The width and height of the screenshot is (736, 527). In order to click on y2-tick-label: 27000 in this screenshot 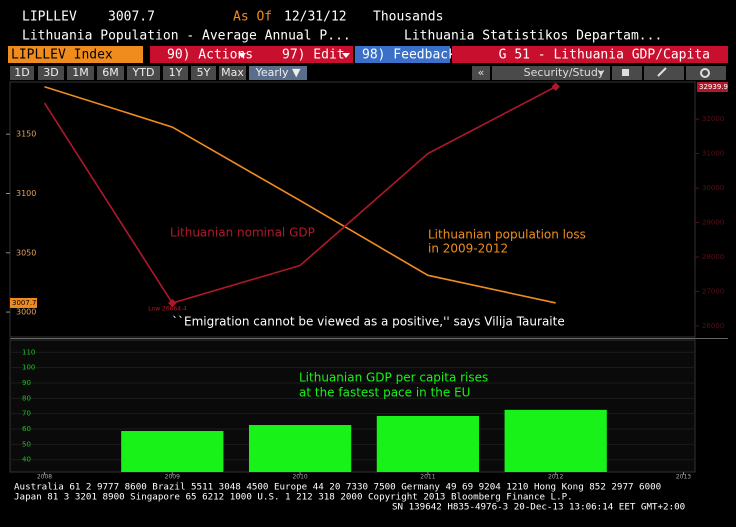, I will do `click(713, 291)`.